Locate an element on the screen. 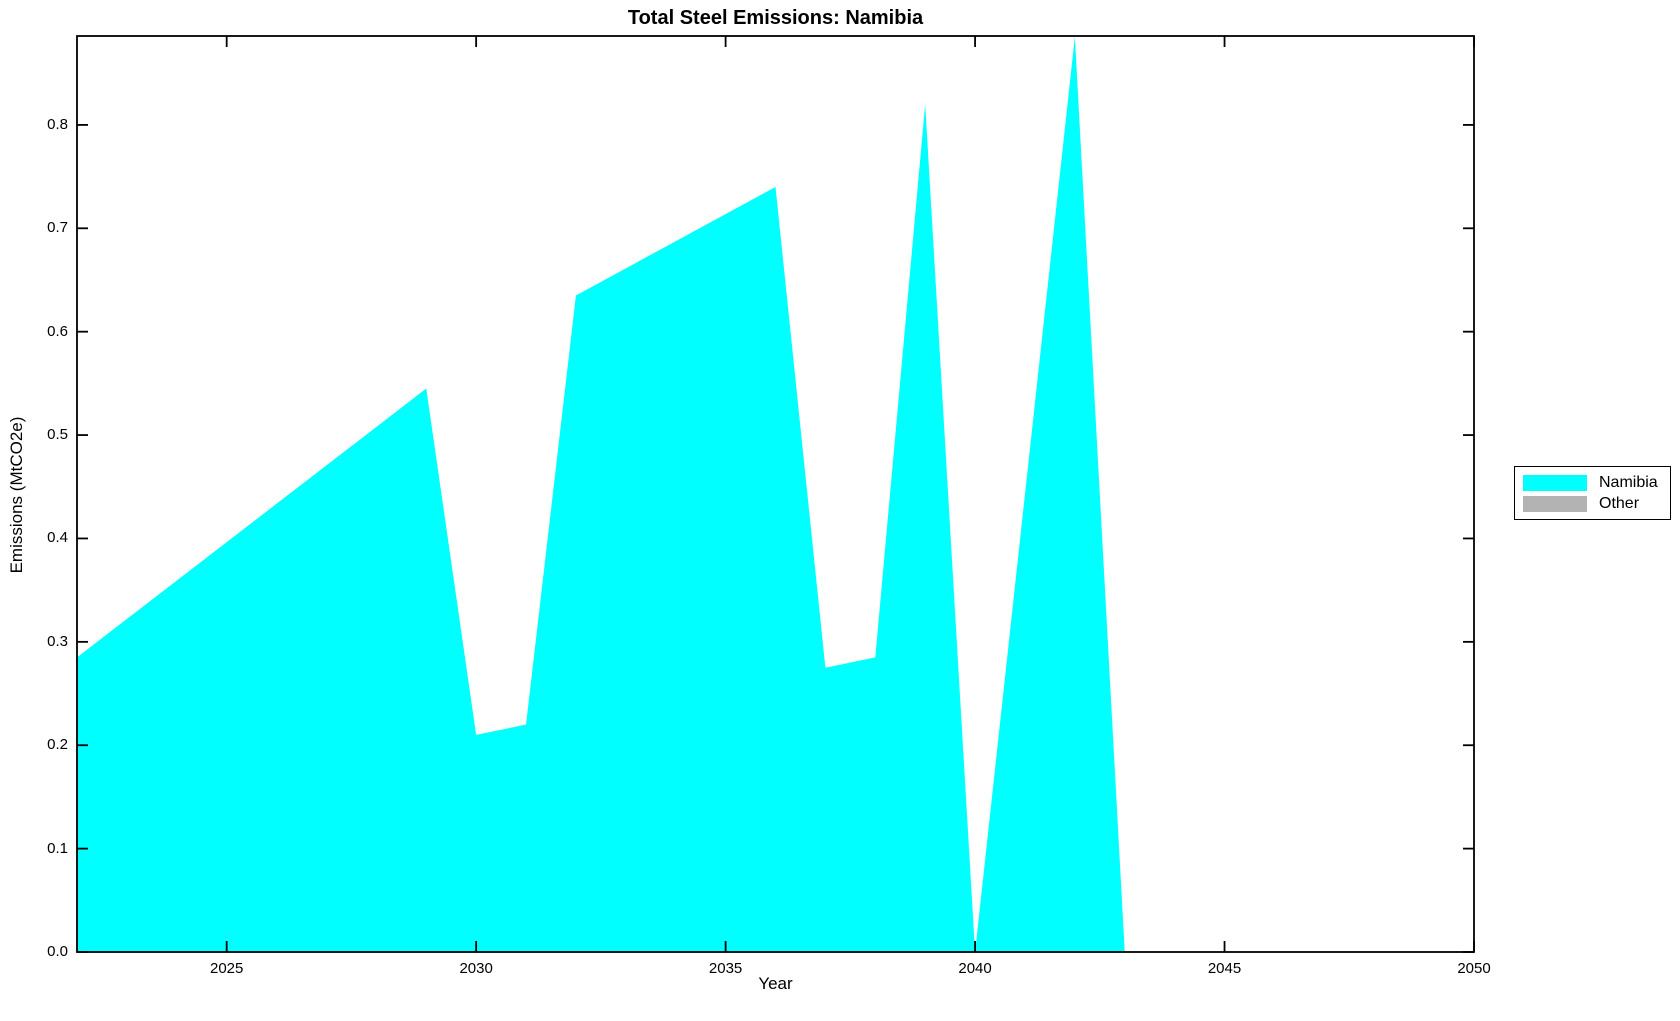 The height and width of the screenshot is (1021, 1680). x-tick-label: 2040 is located at coordinates (975, 968).